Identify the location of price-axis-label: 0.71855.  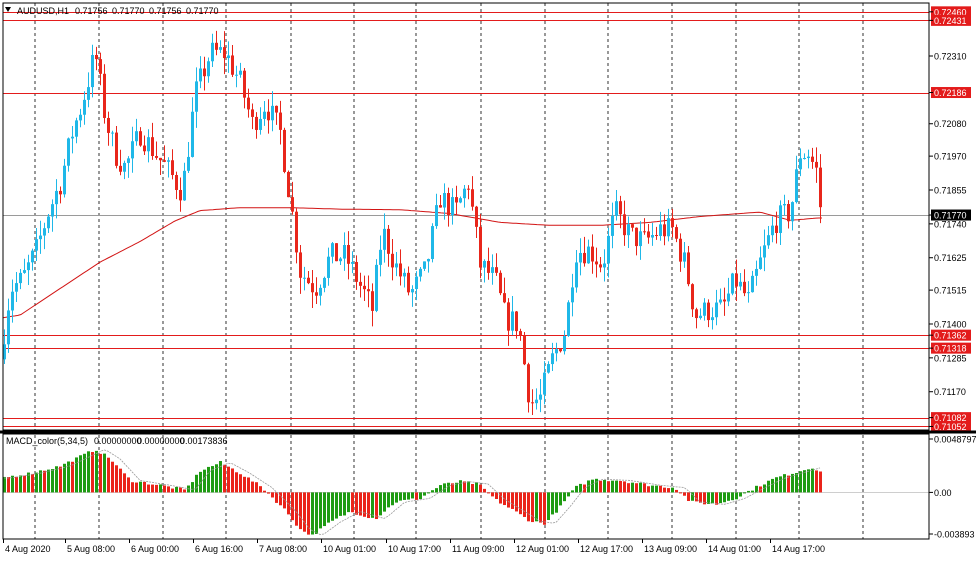
(948, 190).